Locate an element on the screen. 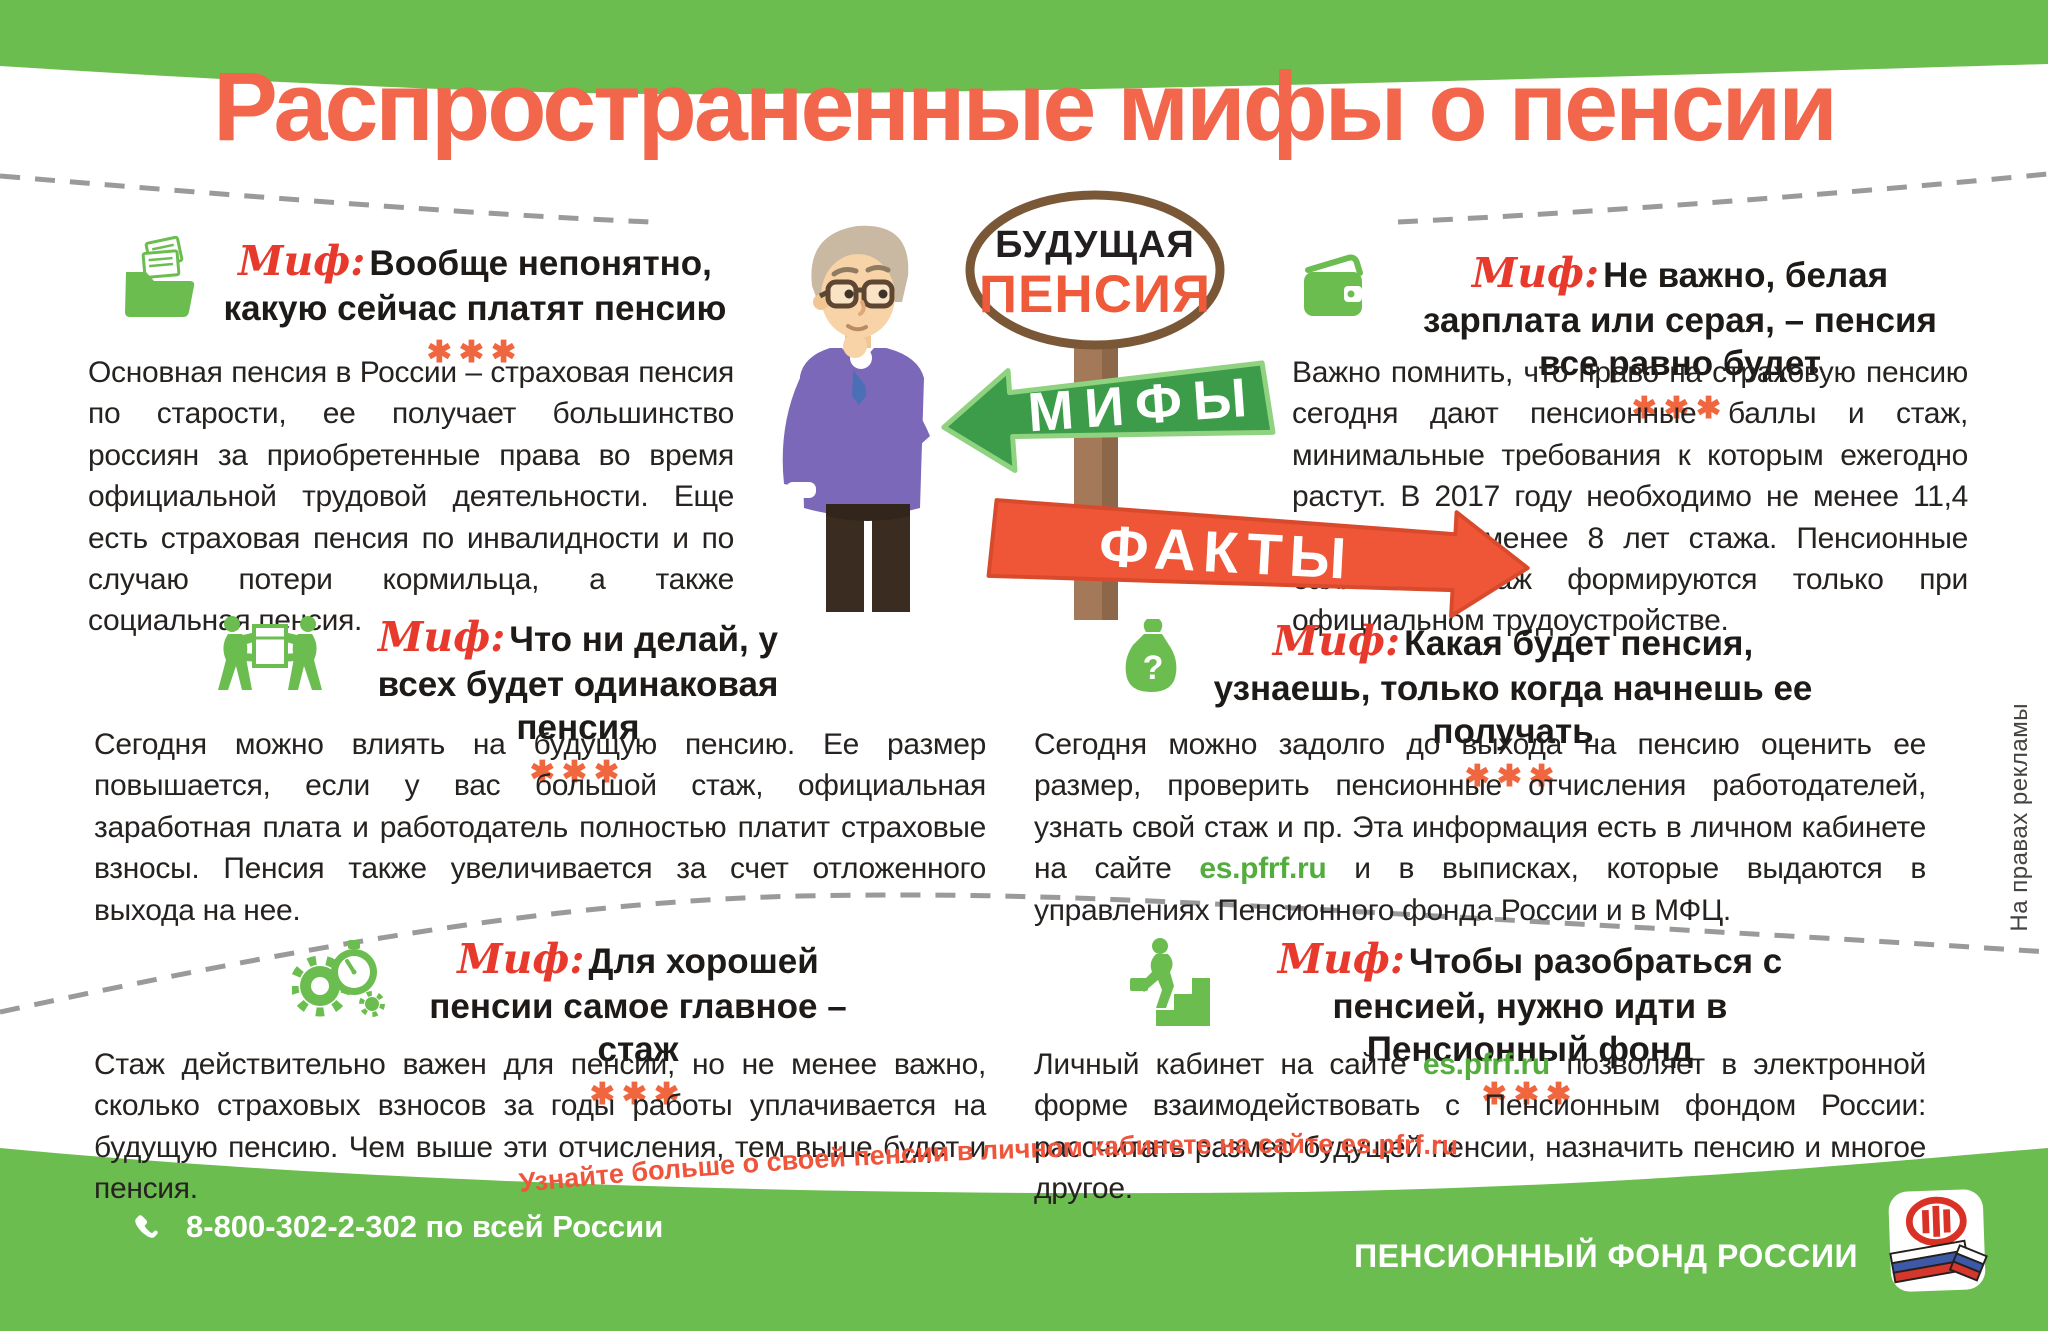 The height and width of the screenshot is (1331, 2048). left-arm is located at coordinates (800, 434).